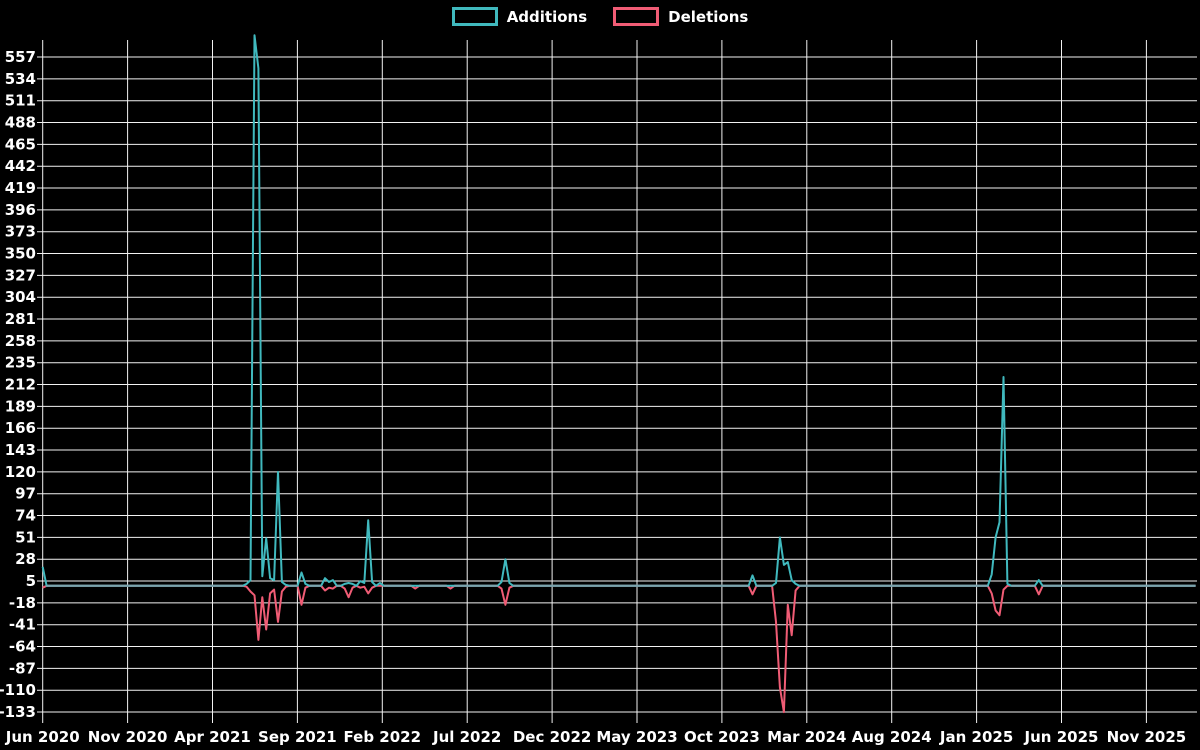 The image size is (1200, 750). What do you see at coordinates (20, 232) in the screenshot?
I see `y-tick-label: 373` at bounding box center [20, 232].